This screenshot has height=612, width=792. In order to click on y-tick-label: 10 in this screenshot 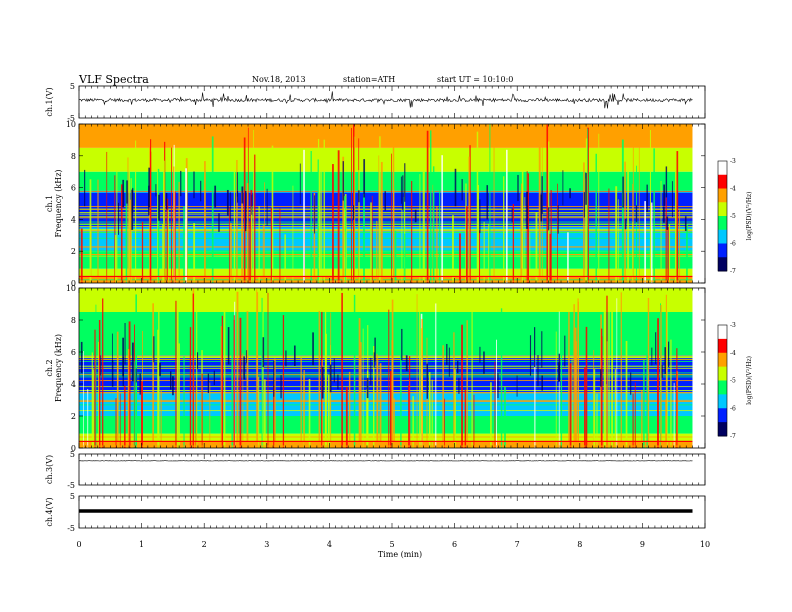, I will do `click(71, 124)`.